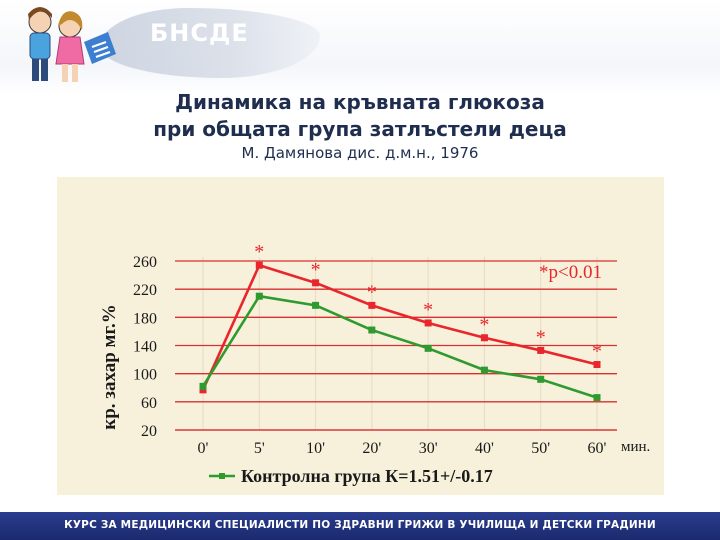 This screenshot has width=720, height=540. I want to click on x-tick-label: 20', so click(371, 448).